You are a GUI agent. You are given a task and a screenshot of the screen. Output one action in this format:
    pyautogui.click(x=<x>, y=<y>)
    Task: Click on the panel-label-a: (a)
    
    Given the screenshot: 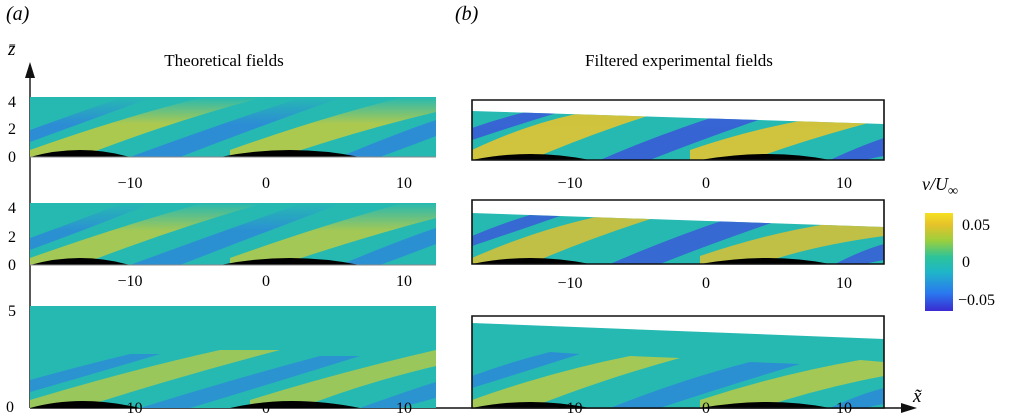 What is the action you would take?
    pyautogui.click(x=18, y=14)
    